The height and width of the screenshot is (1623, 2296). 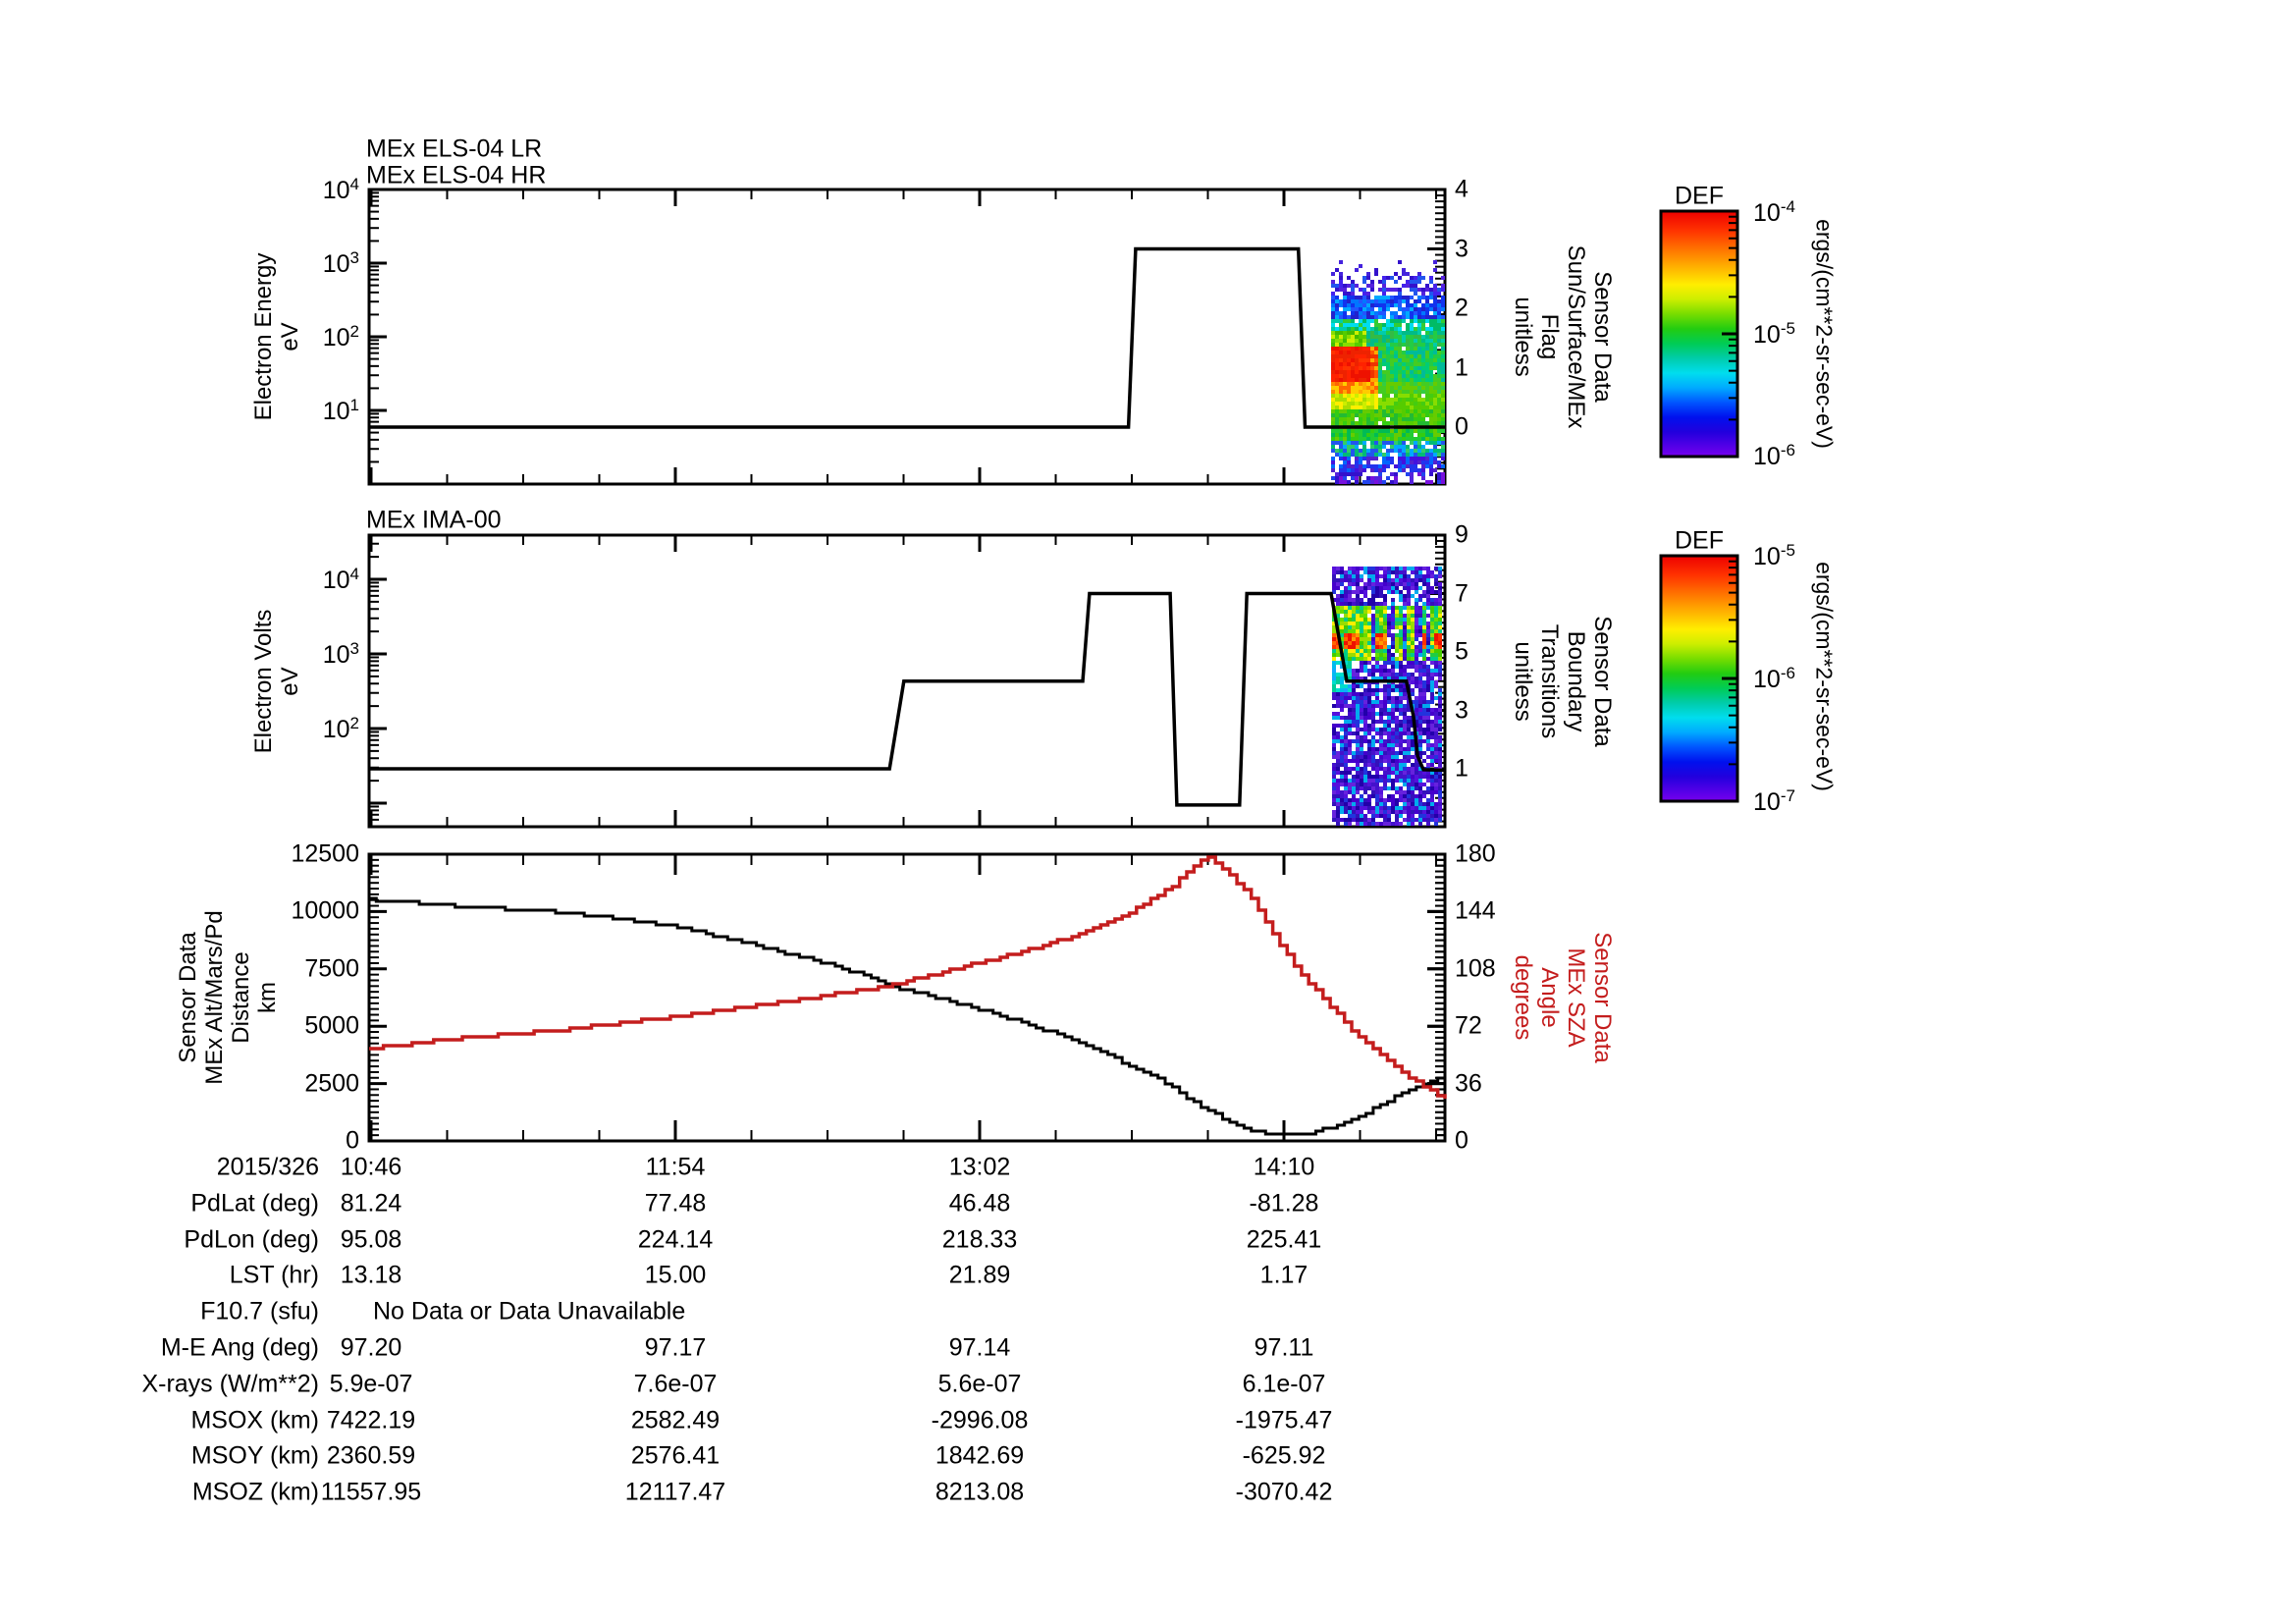 I want to click on distance-tick-label: 10000, so click(x=325, y=910).